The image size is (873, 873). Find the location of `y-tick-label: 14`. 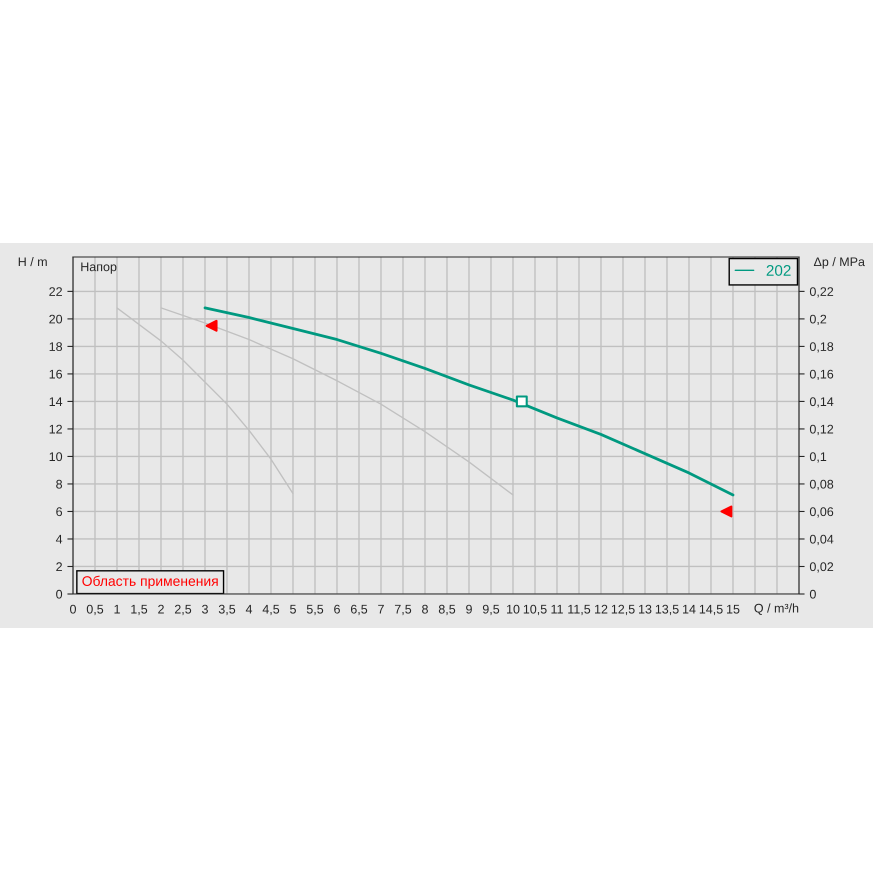

y-tick-label: 14 is located at coordinates (56, 401).